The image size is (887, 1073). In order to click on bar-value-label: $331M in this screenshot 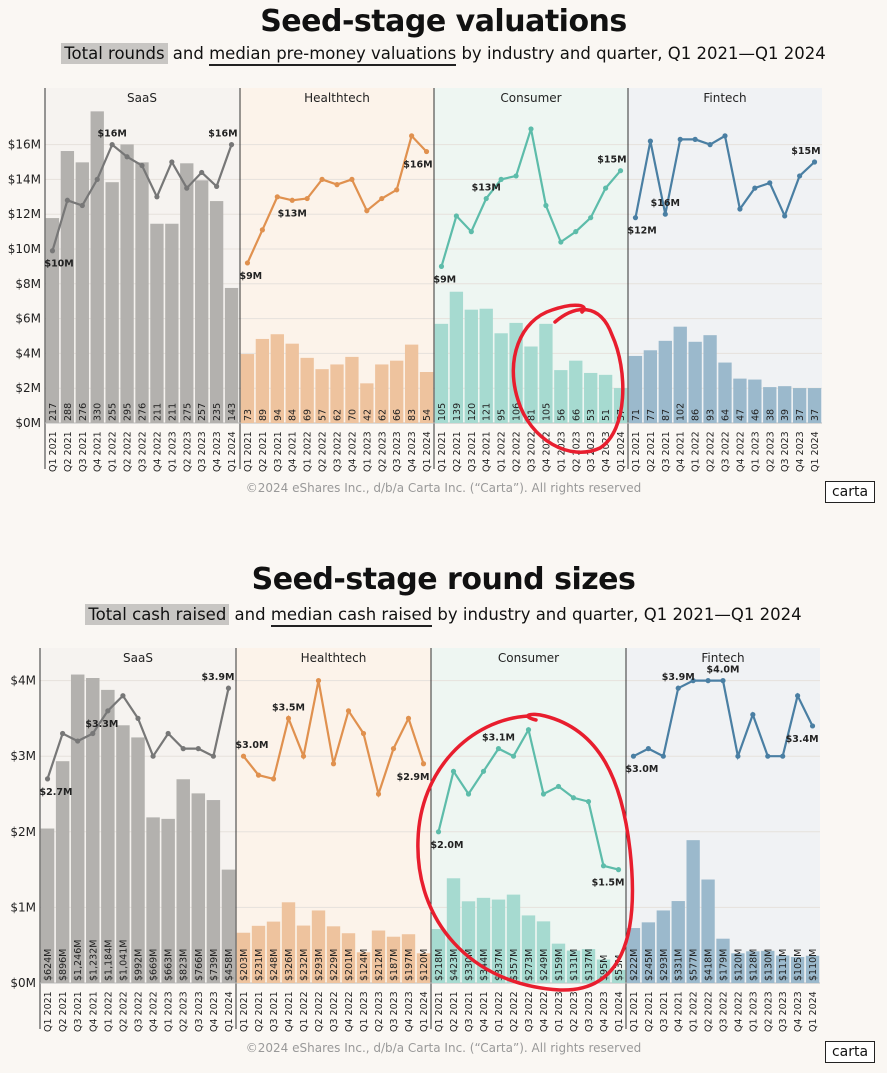, I will do `click(679, 965)`.